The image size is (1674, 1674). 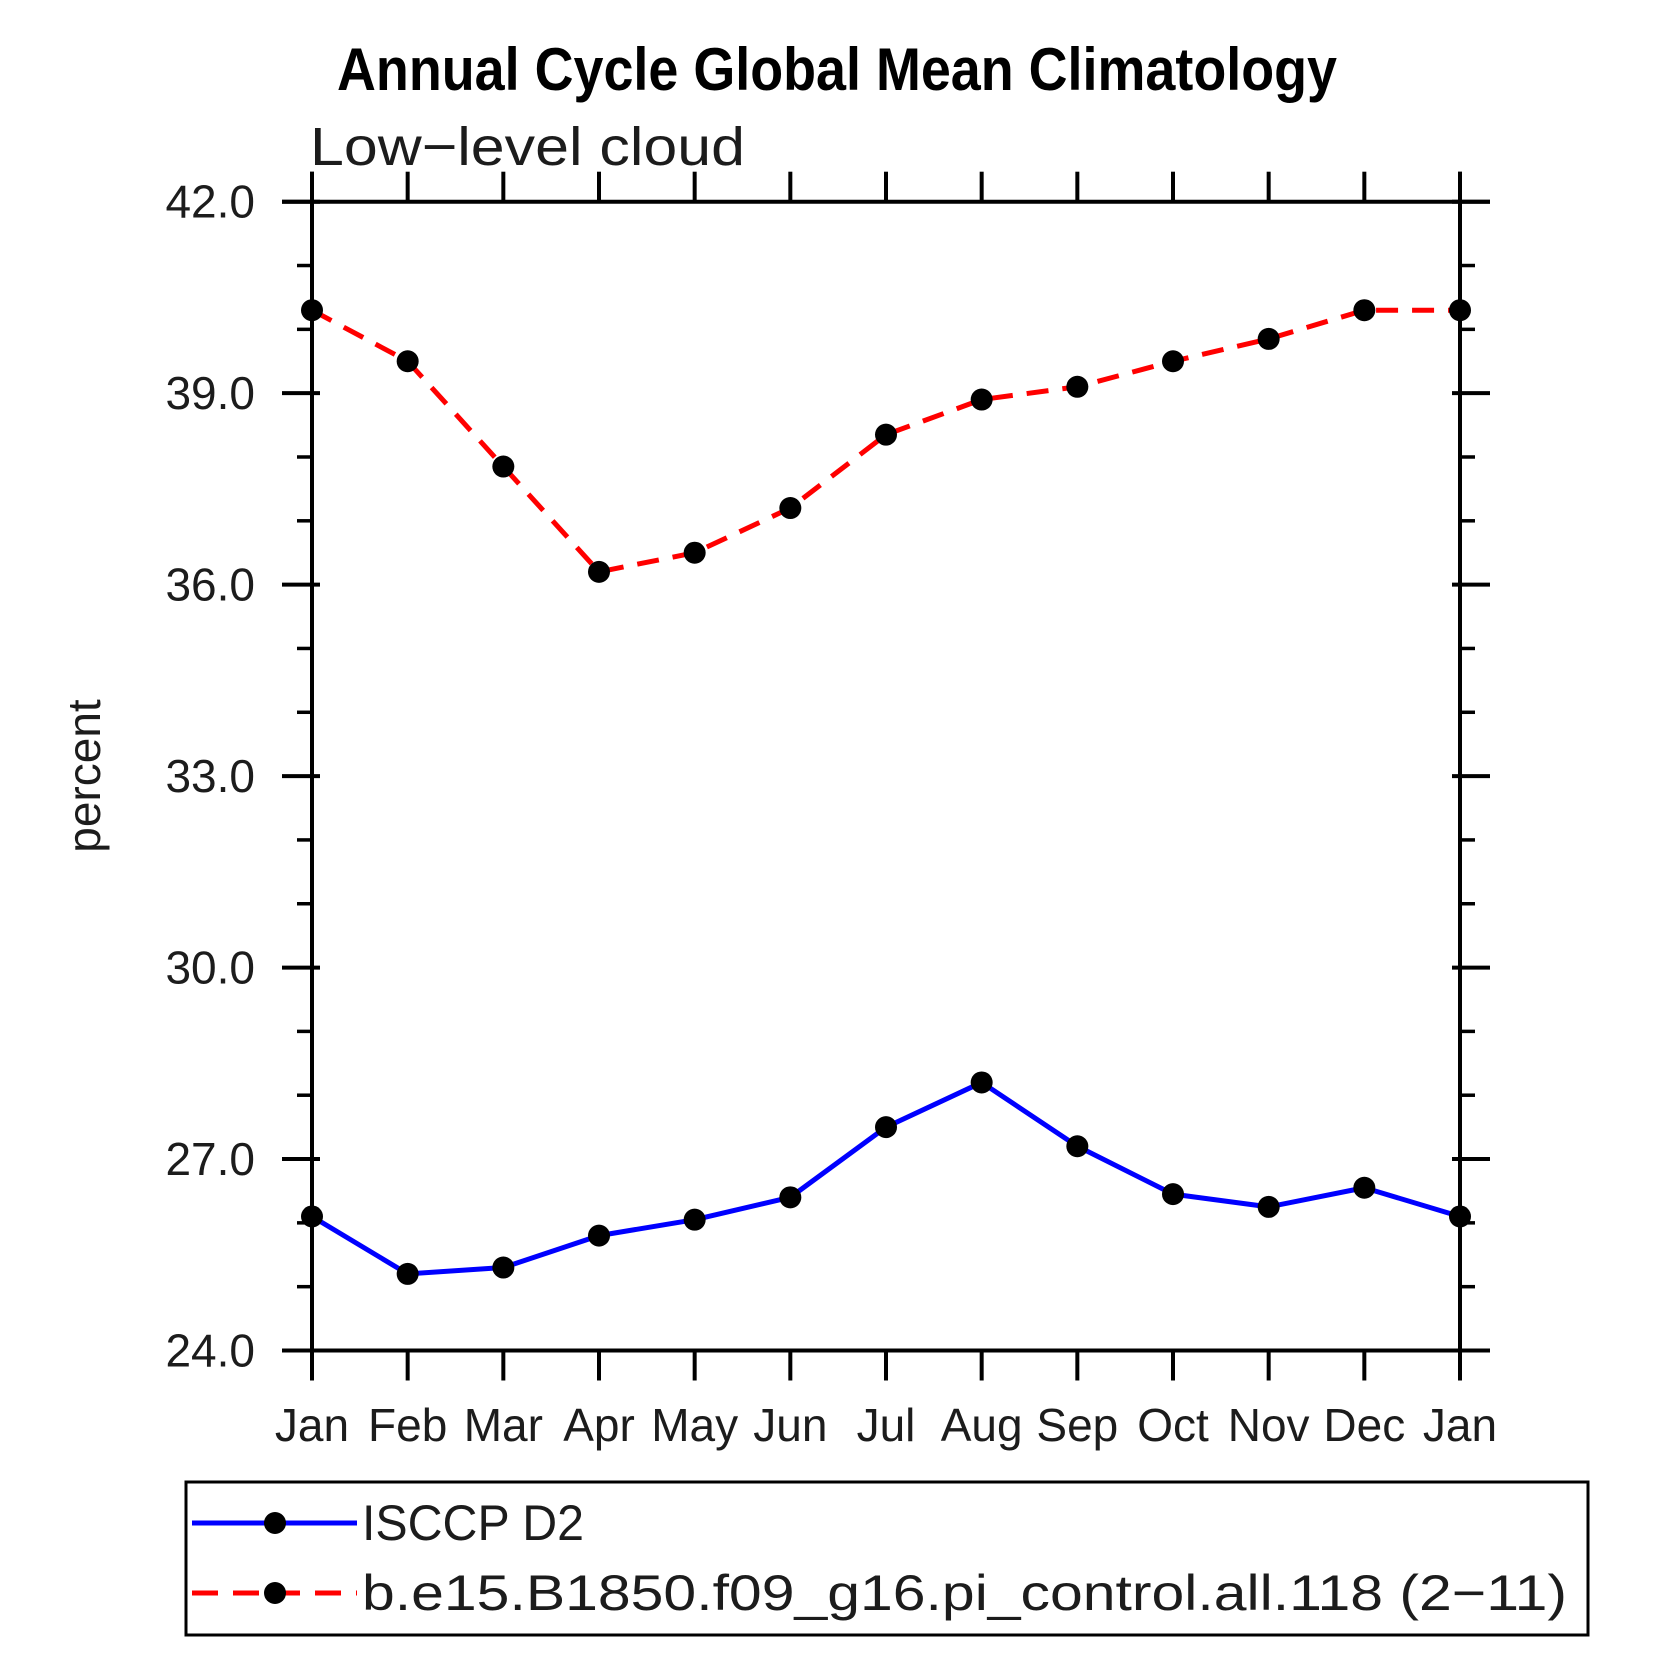 What do you see at coordinates (1364, 1425) in the screenshot?
I see `x-tick-label: Dec` at bounding box center [1364, 1425].